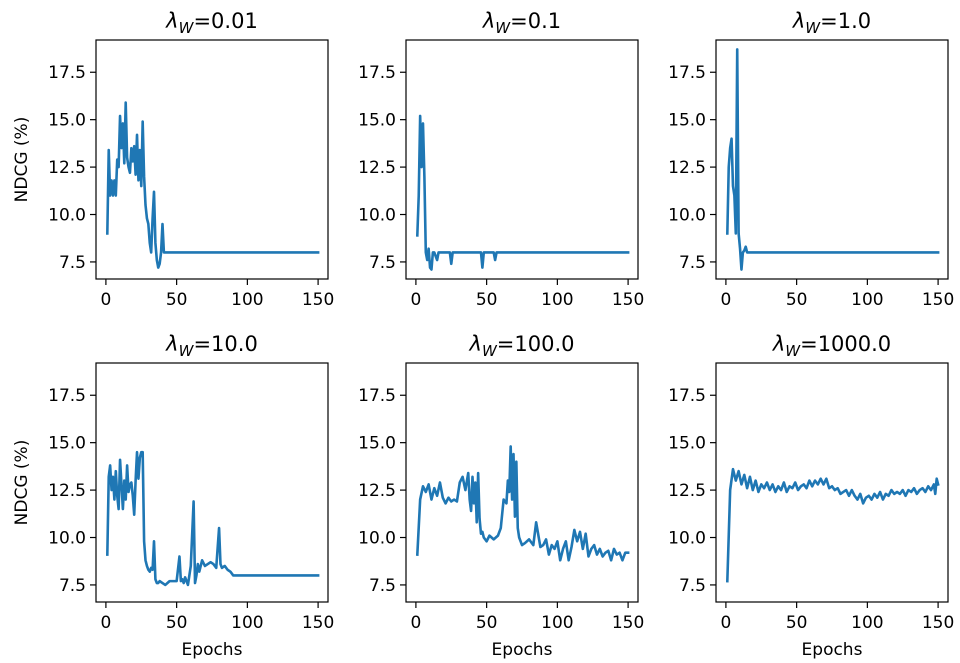 The height and width of the screenshot is (663, 960). I want to click on subplot: 7.5 10.0 12.5 15.0 17.5 0 50 100 150 λW=1.0, so click(811, 159).